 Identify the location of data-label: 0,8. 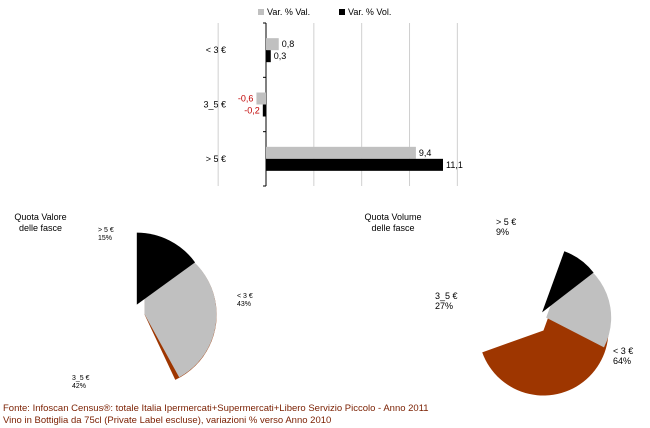
(288, 44).